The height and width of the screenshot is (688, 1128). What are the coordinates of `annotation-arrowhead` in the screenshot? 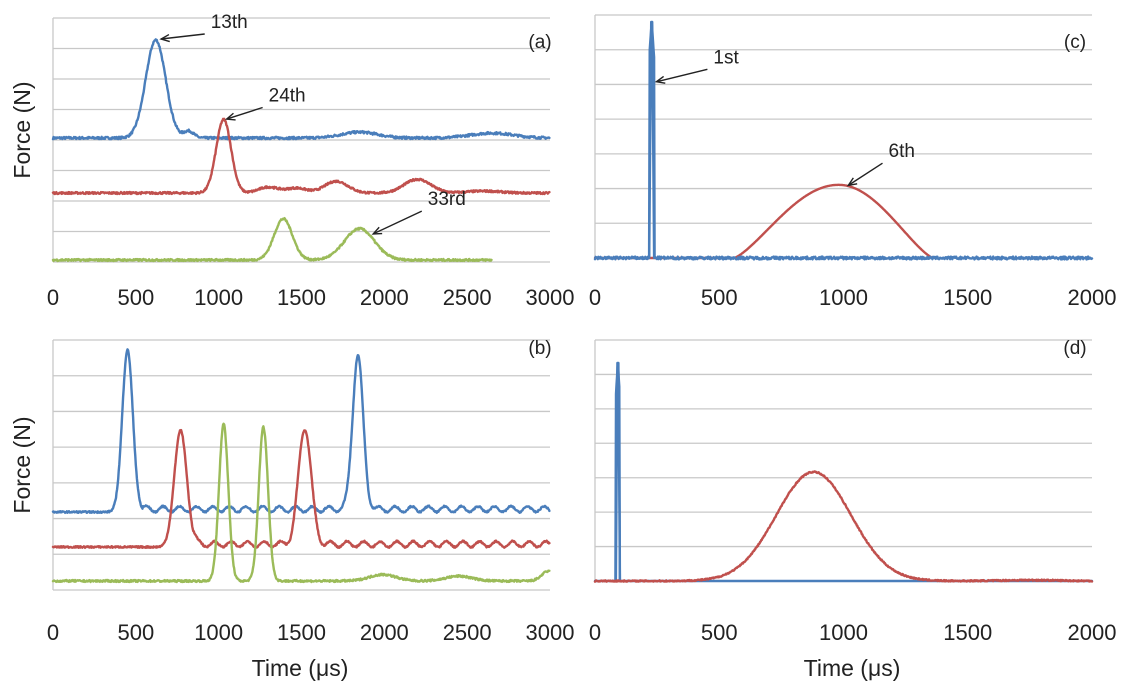 It's located at (852, 181).